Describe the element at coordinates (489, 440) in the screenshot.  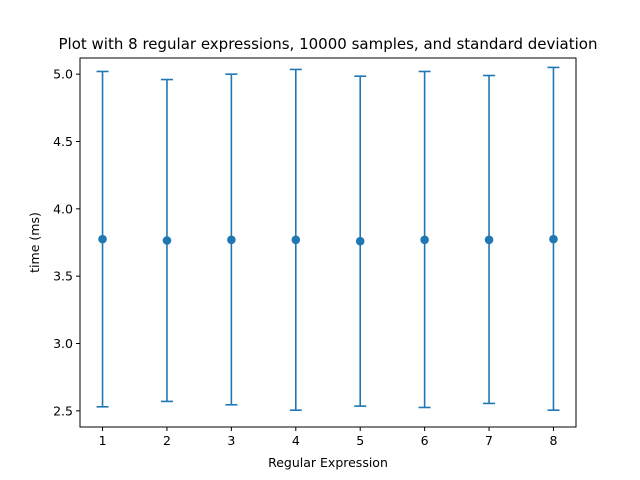
I see `x-tick-label: 7` at that location.